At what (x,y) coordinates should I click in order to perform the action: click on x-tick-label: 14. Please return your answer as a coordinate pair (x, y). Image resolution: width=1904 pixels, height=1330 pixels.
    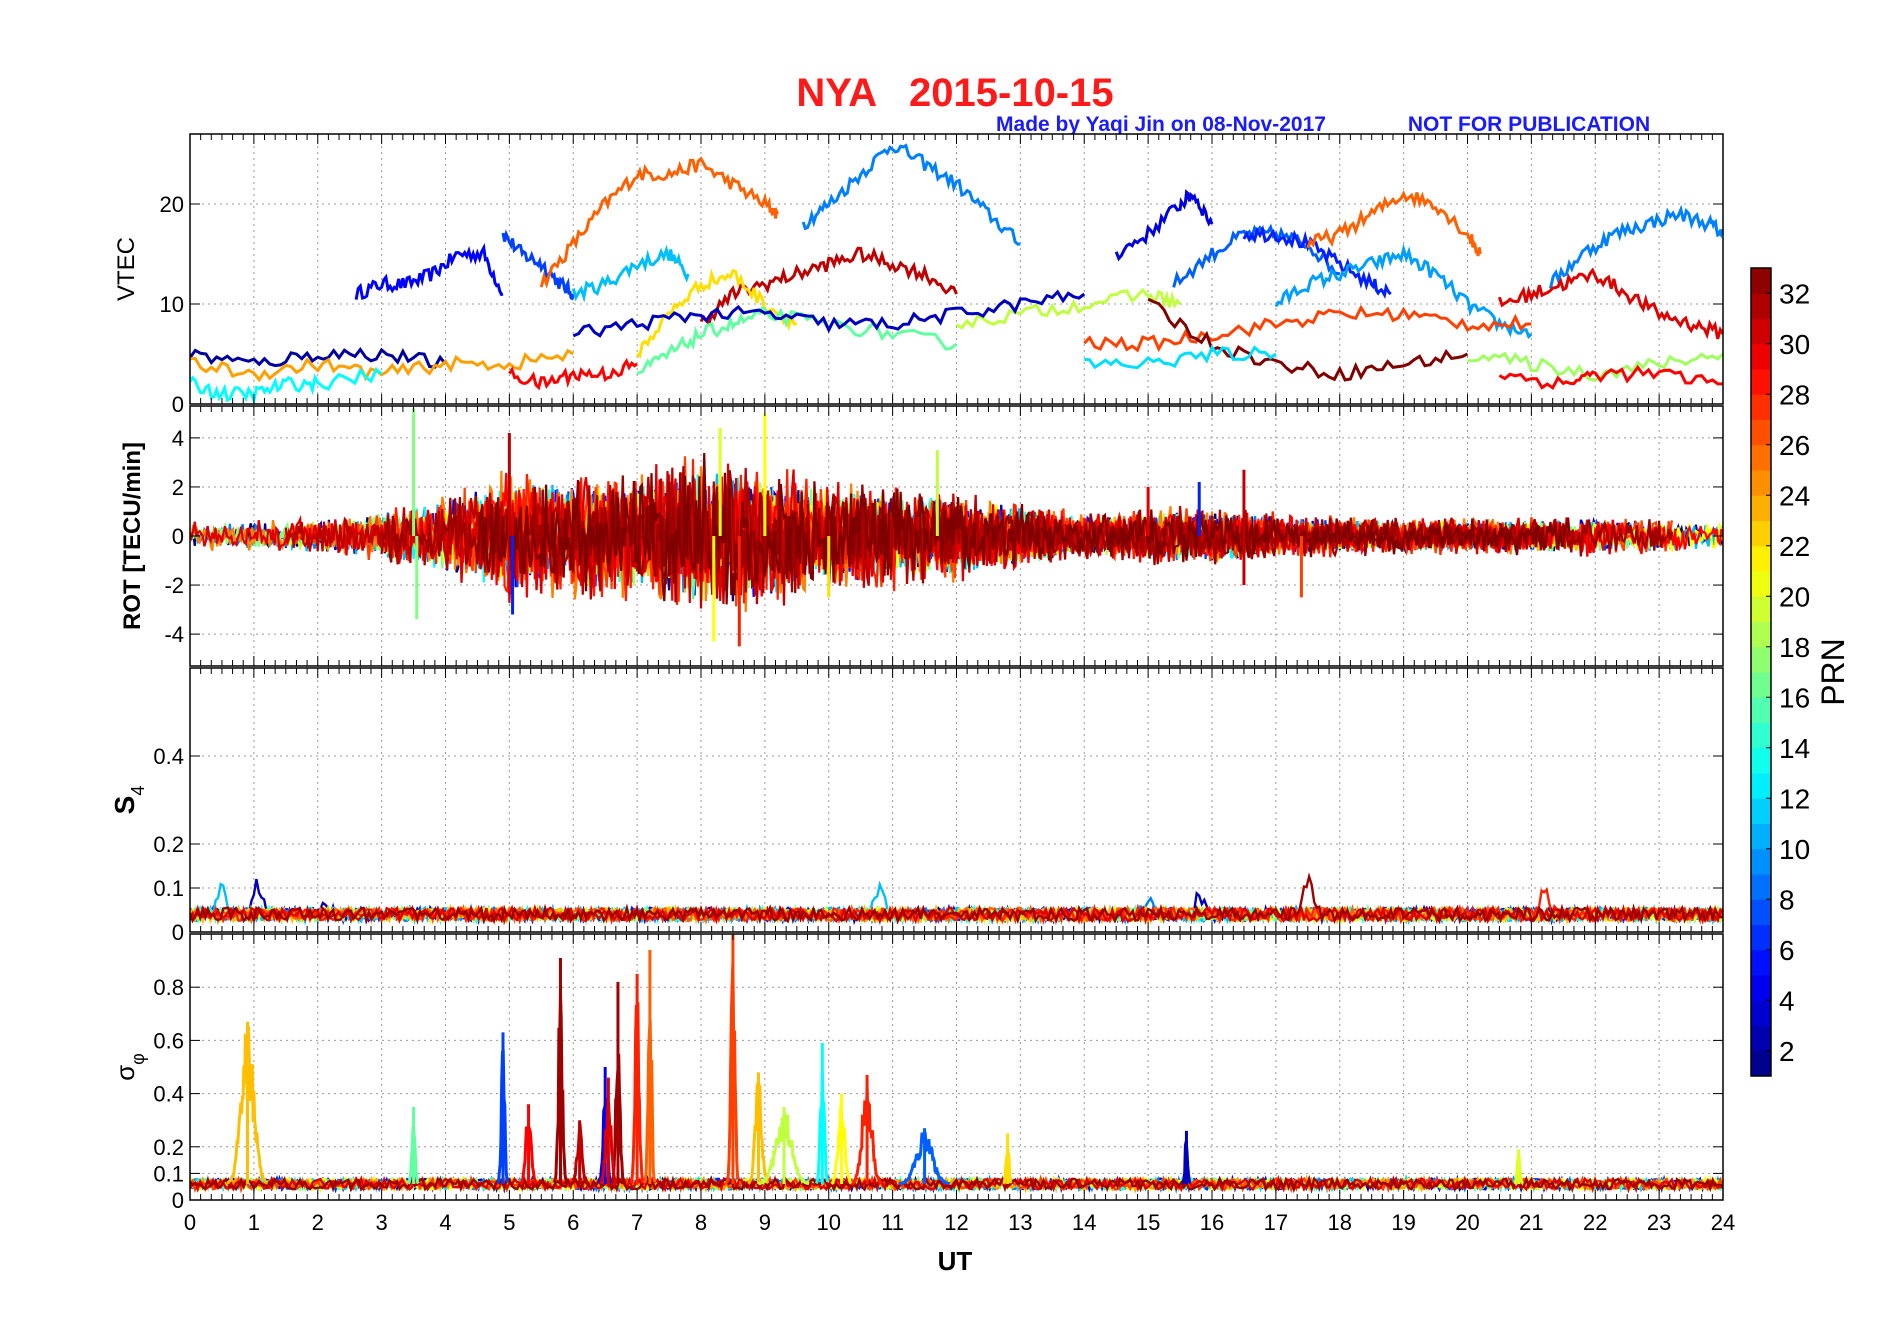
    Looking at the image, I should click on (1084, 1222).